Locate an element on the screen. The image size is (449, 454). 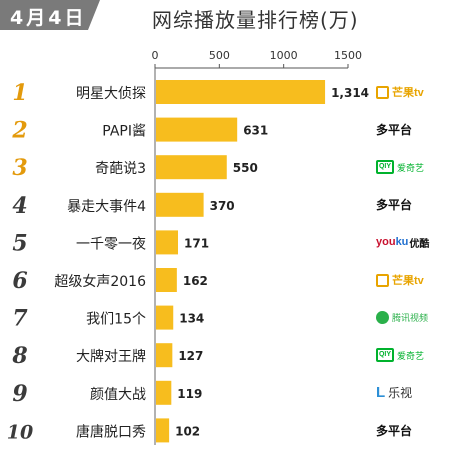
value-label: 631 is located at coordinates (255, 131).